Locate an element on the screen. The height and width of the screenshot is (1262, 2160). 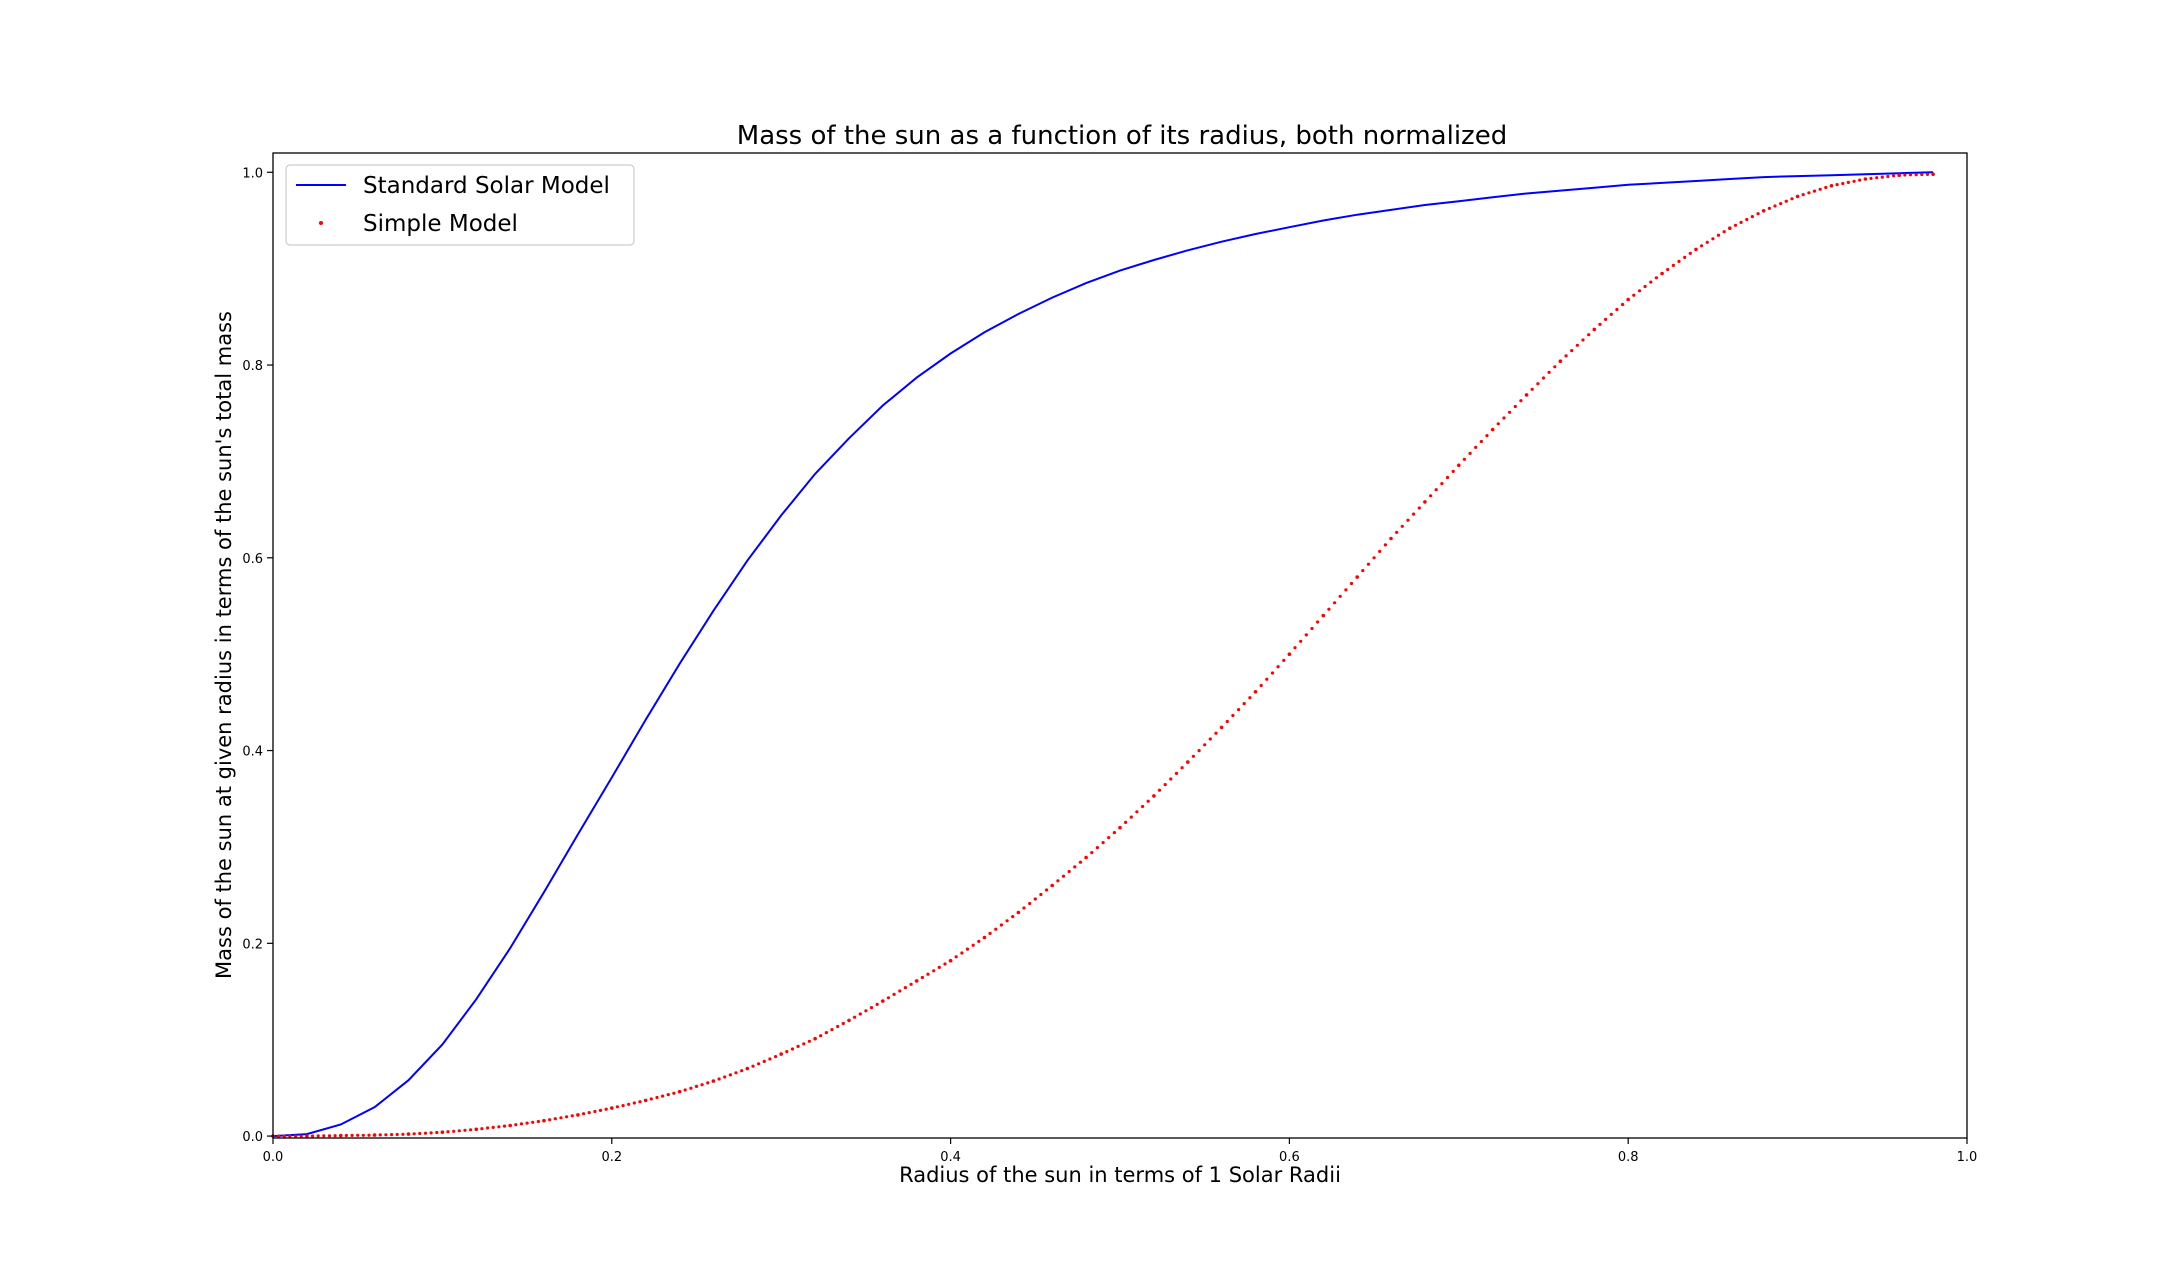
x-tick-label: 0.8 is located at coordinates (1628, 1157).